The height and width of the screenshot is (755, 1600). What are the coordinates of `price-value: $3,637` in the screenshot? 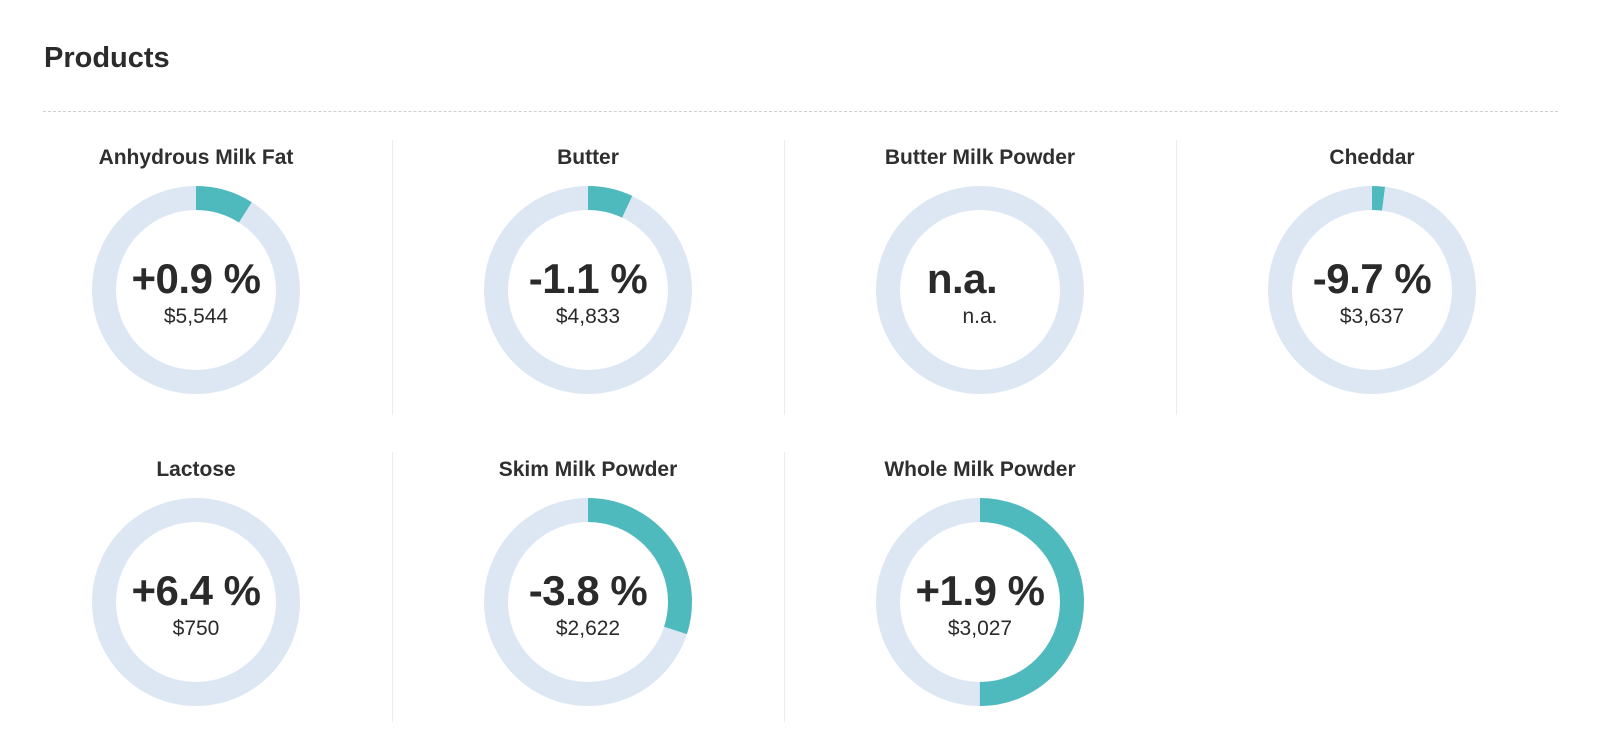 It's located at (1372, 316).